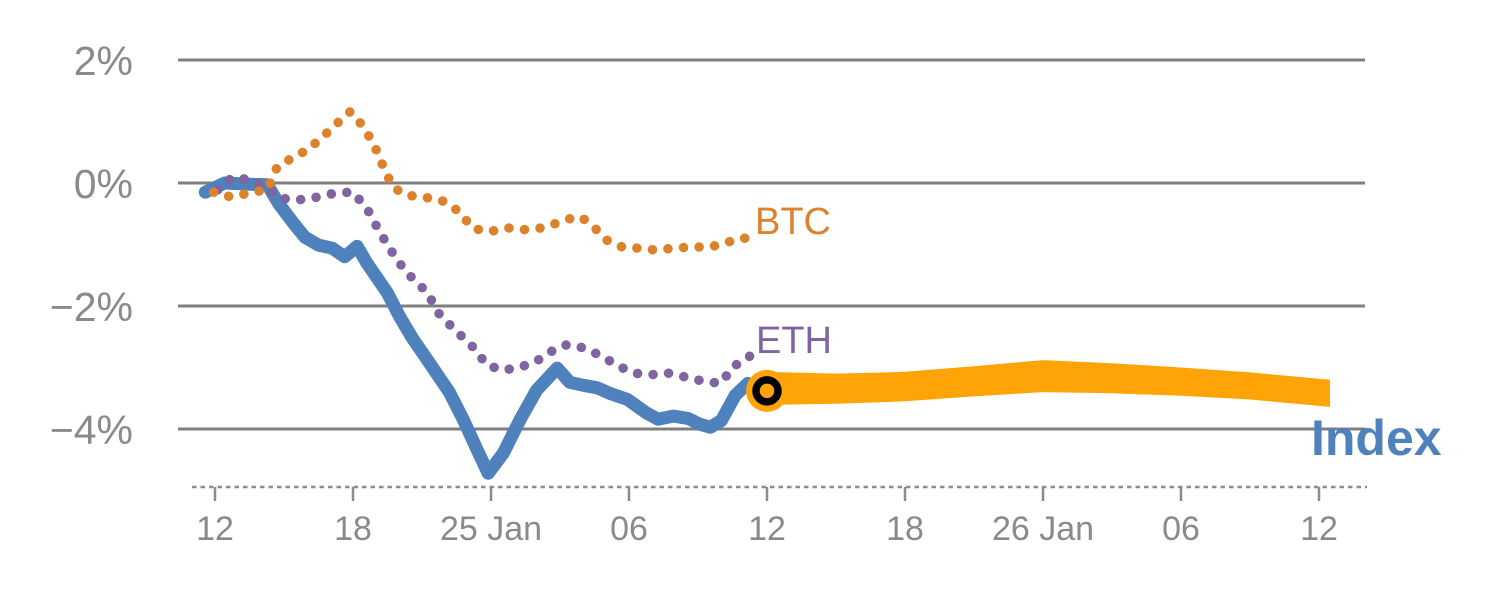 The height and width of the screenshot is (600, 1500). I want to click on eth-series-label: ETH, so click(794, 341).